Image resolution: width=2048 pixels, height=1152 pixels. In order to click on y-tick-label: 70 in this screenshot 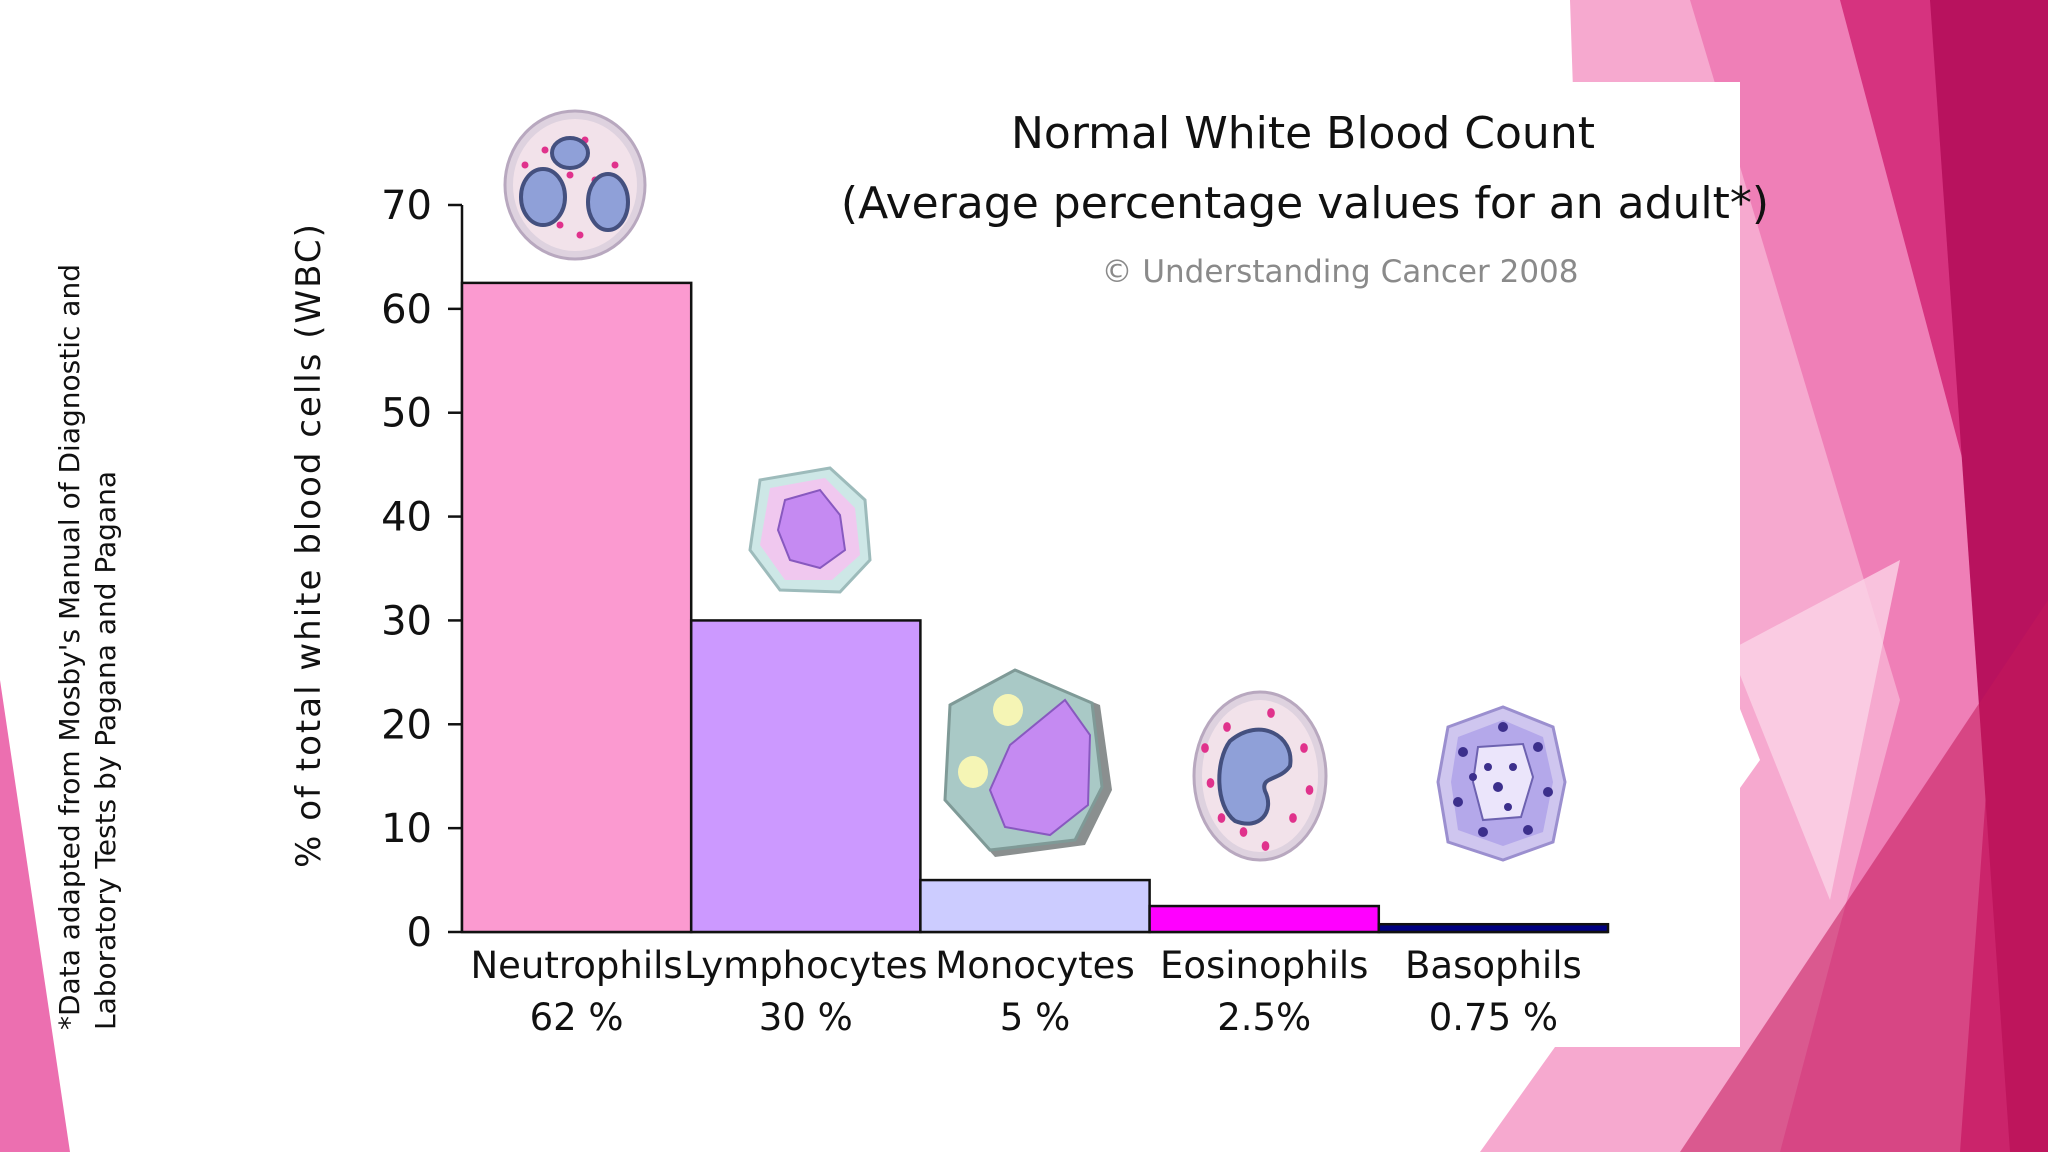, I will do `click(406, 206)`.